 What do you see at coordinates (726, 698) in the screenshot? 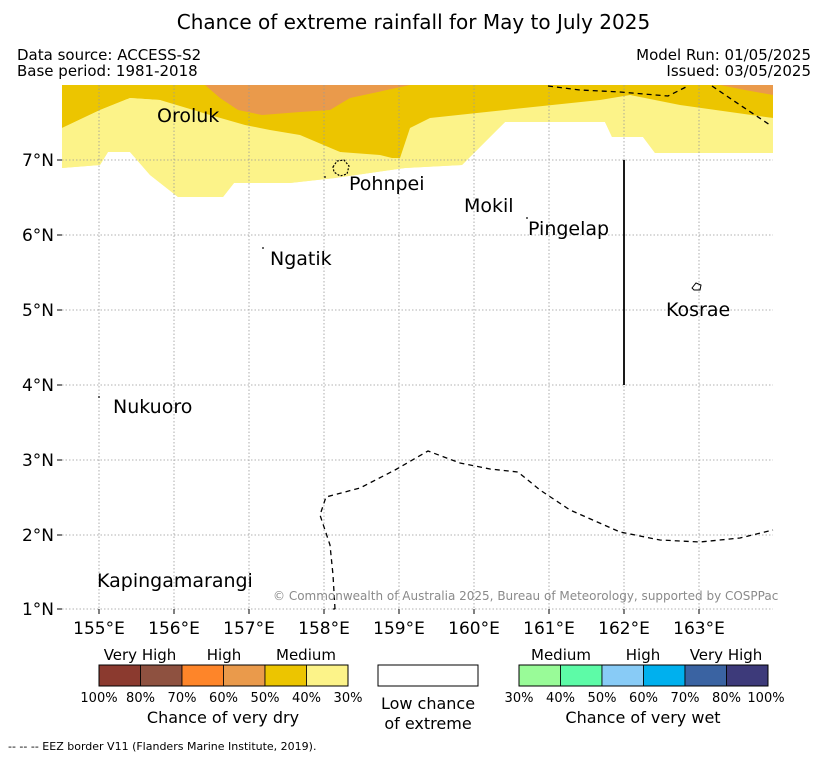
I see `legend-wet-pct: 80%` at bounding box center [726, 698].